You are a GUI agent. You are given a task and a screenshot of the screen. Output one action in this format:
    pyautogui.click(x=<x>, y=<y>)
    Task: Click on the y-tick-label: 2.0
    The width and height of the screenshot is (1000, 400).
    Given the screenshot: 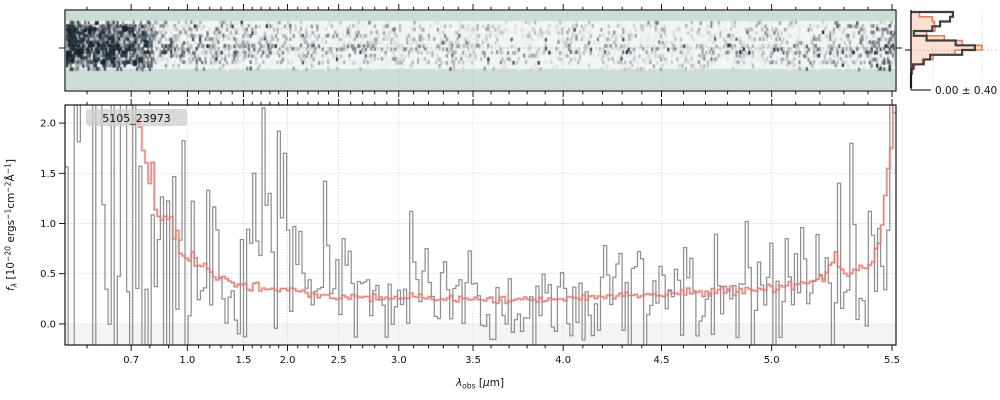 What is the action you would take?
    pyautogui.click(x=48, y=124)
    